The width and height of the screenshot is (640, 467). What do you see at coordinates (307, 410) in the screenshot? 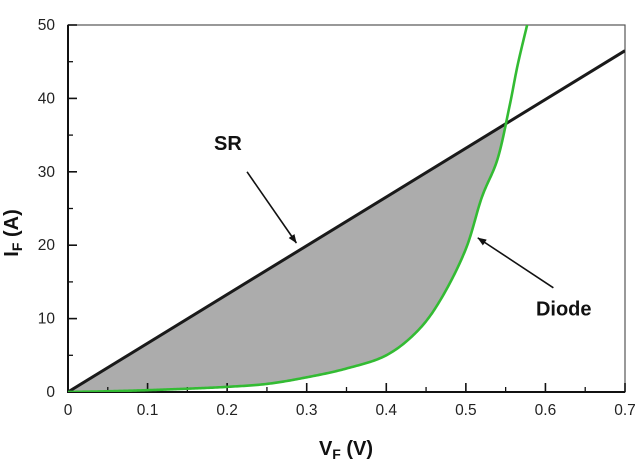
I see `x-tick-label: 0.3` at bounding box center [307, 410].